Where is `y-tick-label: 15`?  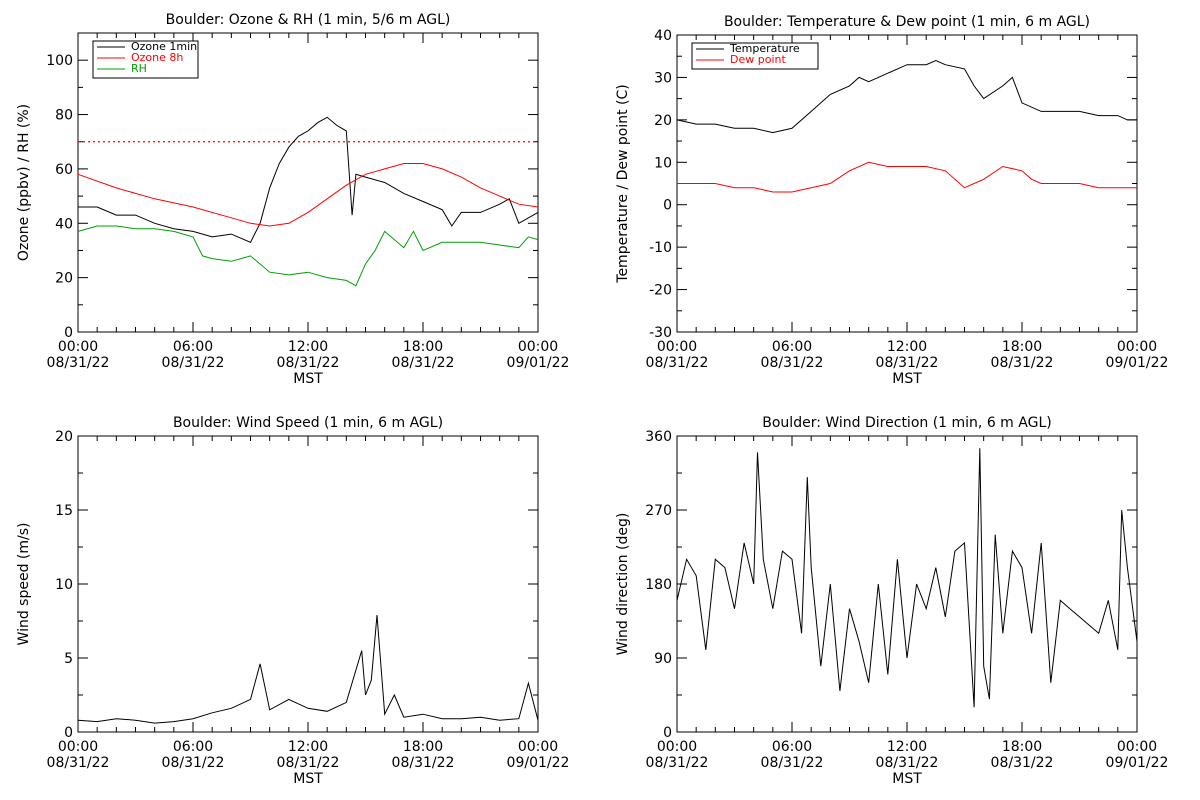 y-tick-label: 15 is located at coordinates (64, 511).